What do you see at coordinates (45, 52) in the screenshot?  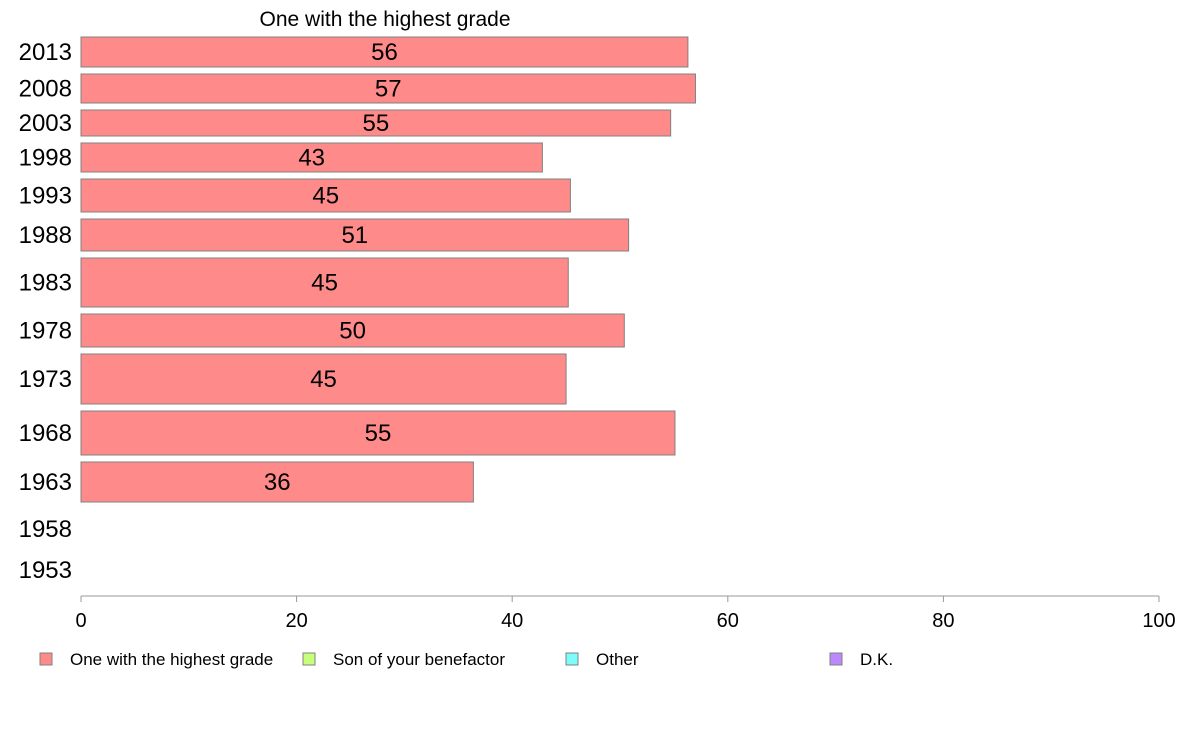 I see `category-label: 2013` at bounding box center [45, 52].